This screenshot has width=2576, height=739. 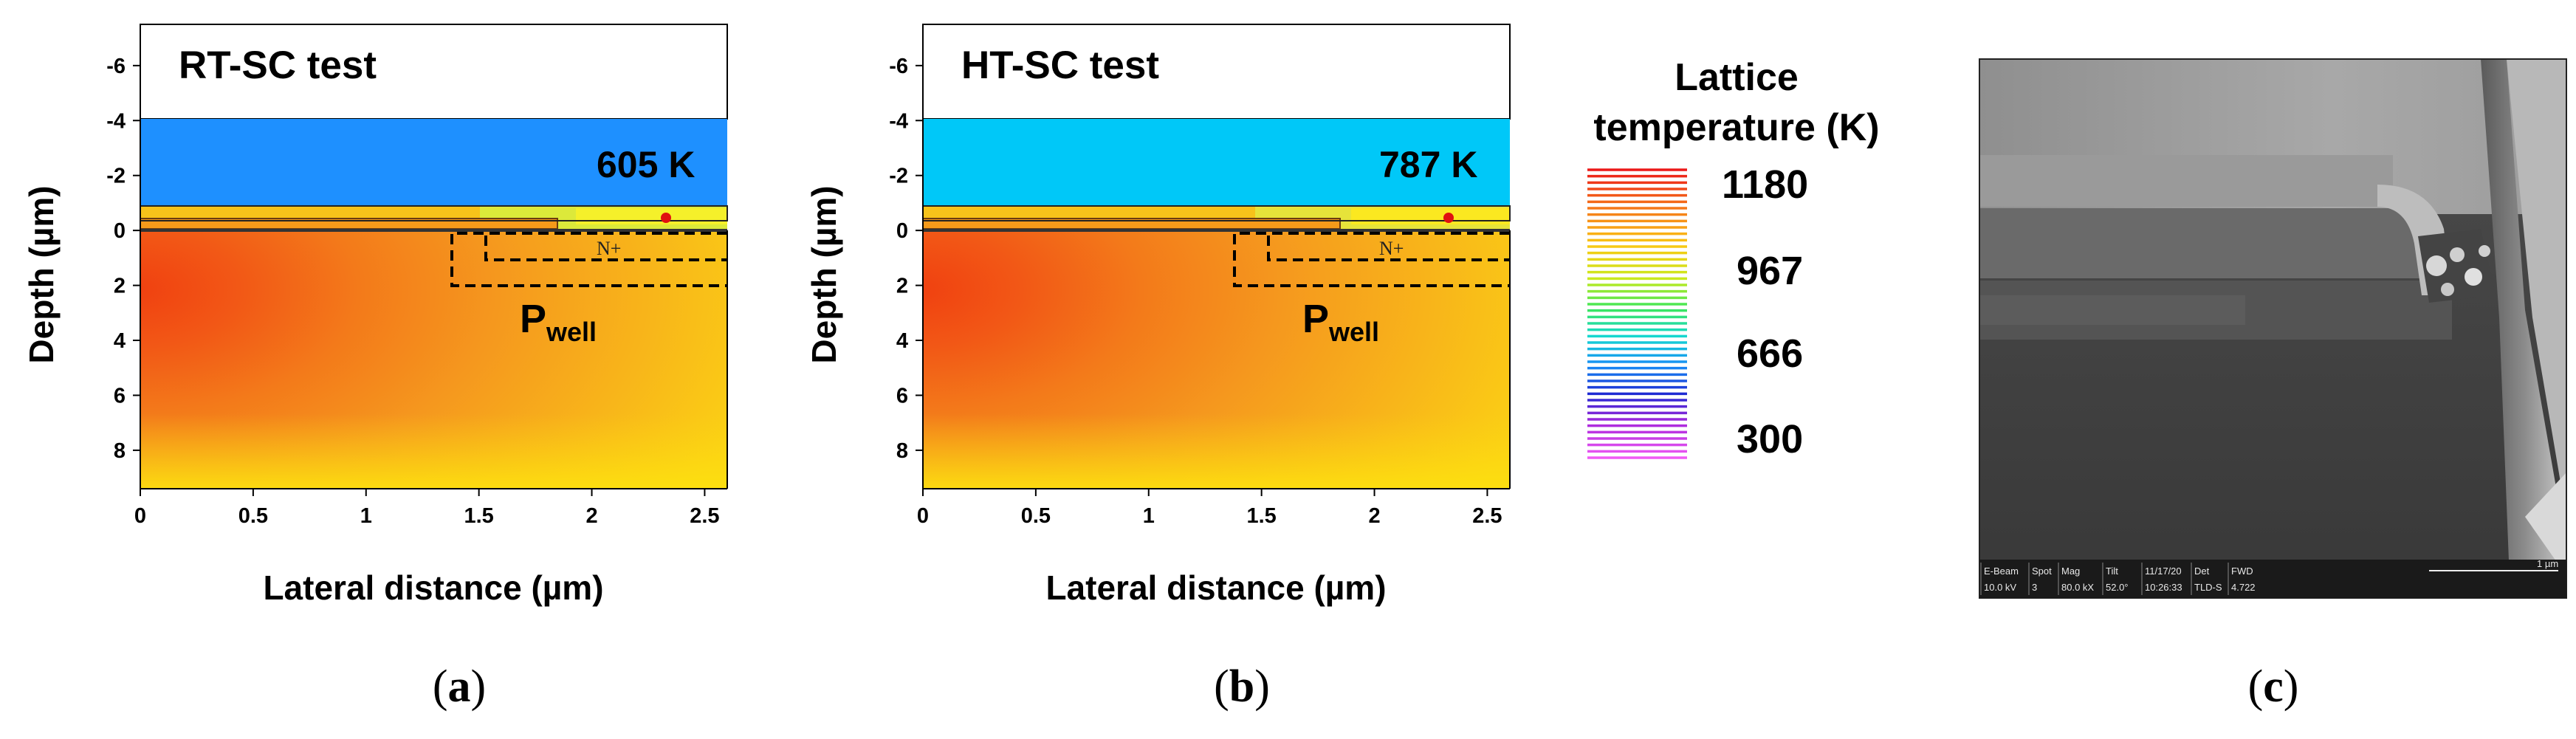 I want to click on panel-title: HT-SC test, so click(x=1060, y=65).